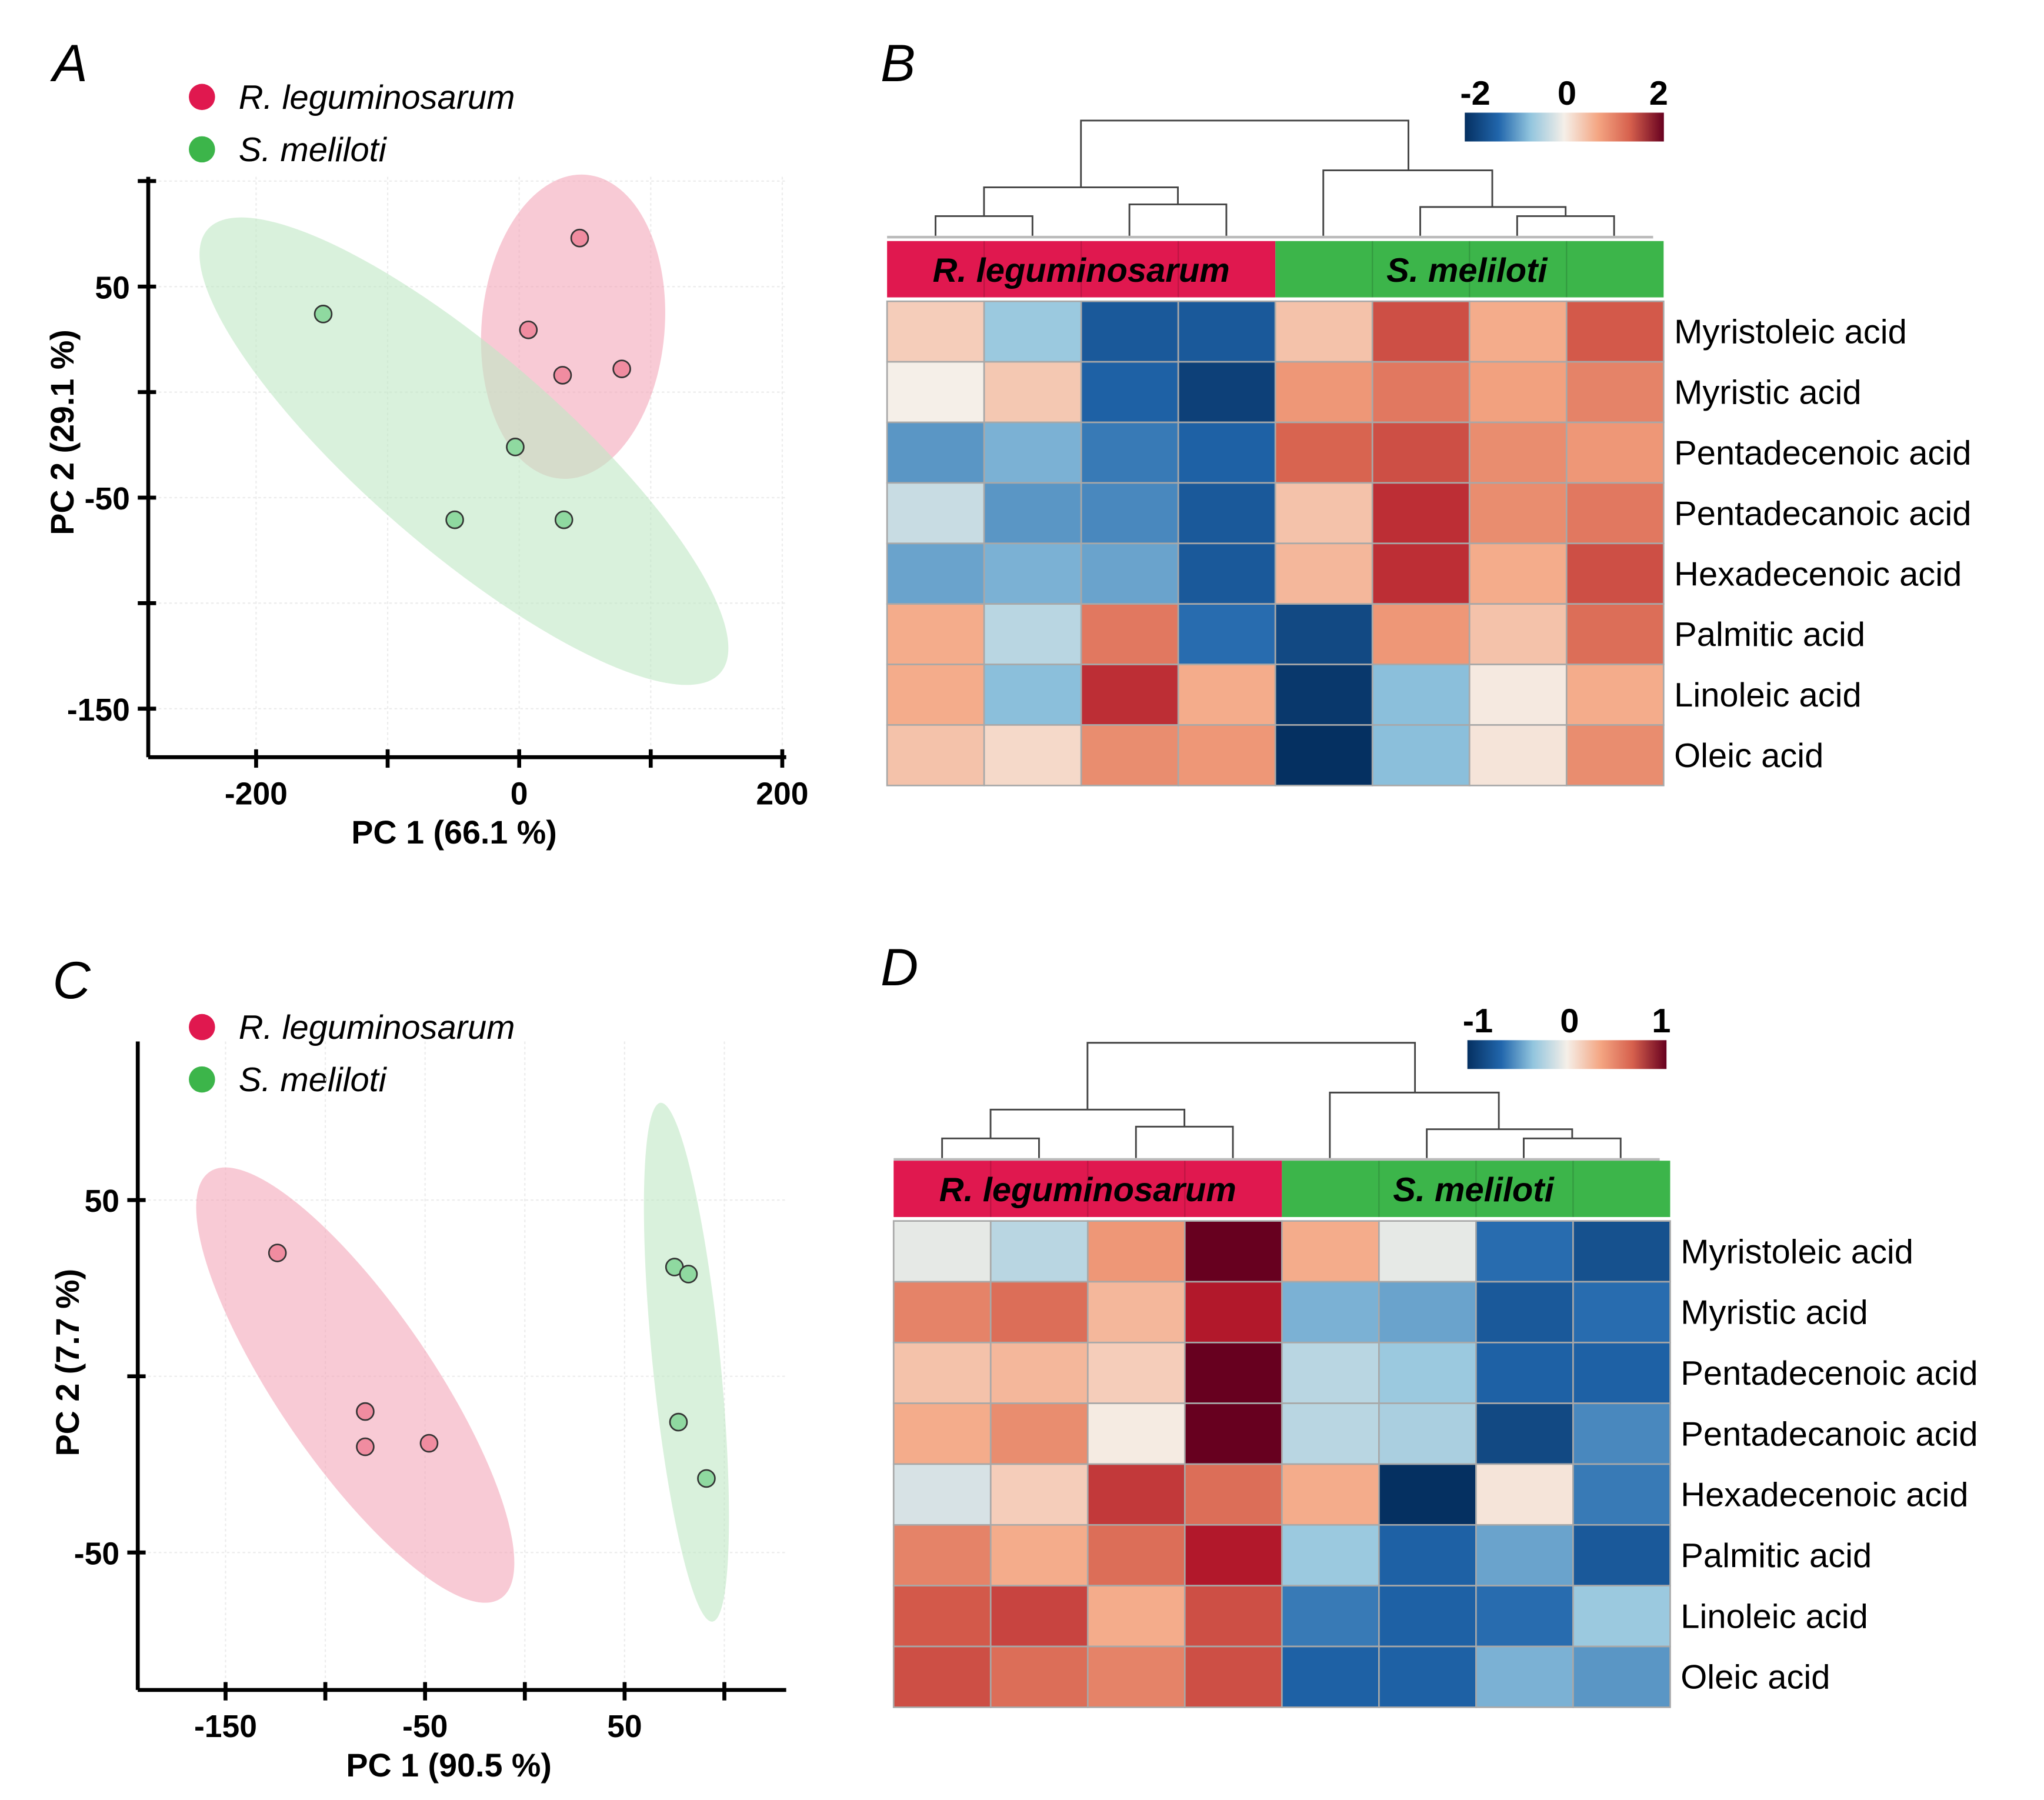 The width and height of the screenshot is (2044, 1800). What do you see at coordinates (519, 793) in the screenshot?
I see `x-tick-label: 0` at bounding box center [519, 793].